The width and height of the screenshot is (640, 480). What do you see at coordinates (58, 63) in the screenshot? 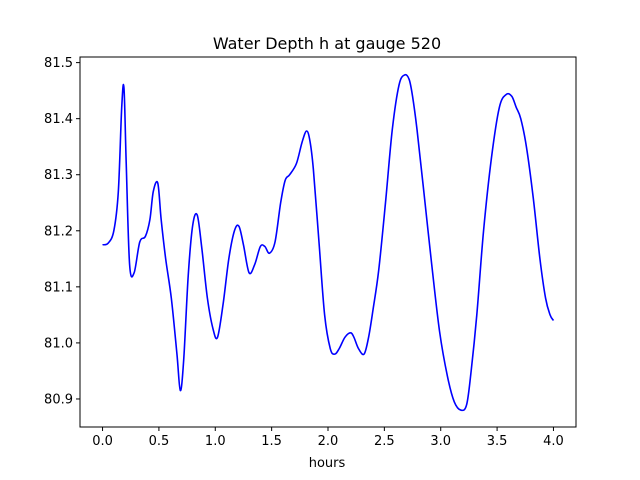
I see `y-tick-label: 81.5` at bounding box center [58, 63].